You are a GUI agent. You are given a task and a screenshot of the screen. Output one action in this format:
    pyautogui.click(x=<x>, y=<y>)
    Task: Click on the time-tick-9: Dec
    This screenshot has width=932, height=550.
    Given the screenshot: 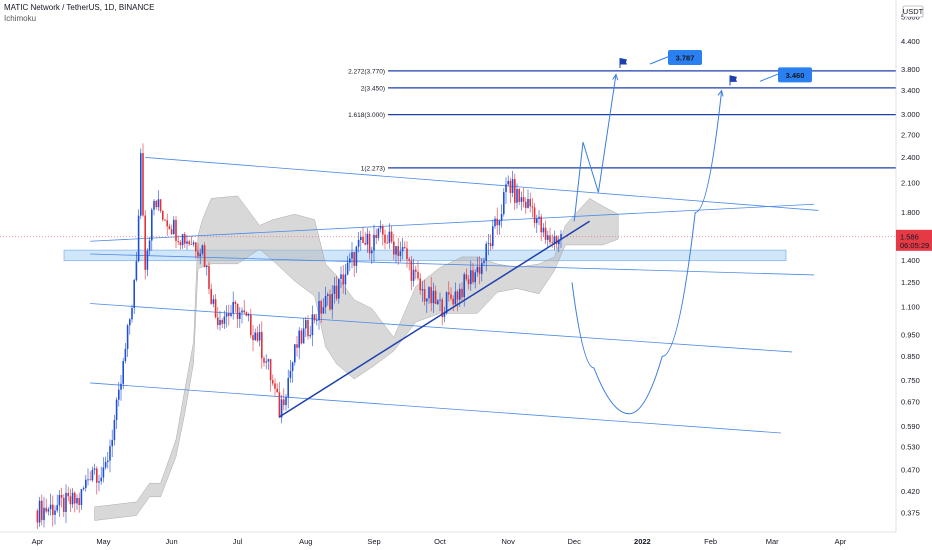 What is the action you would take?
    pyautogui.click(x=575, y=541)
    